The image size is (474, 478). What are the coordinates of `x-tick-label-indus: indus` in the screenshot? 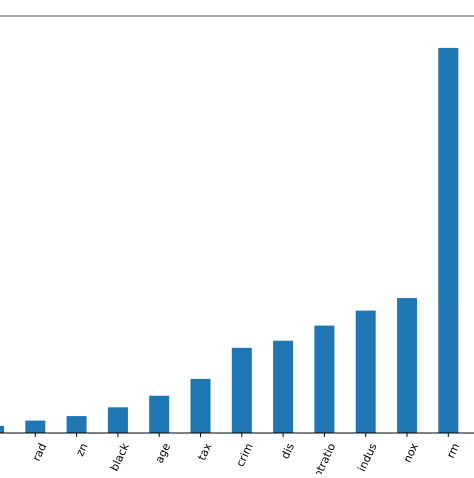 It's located at (367, 457).